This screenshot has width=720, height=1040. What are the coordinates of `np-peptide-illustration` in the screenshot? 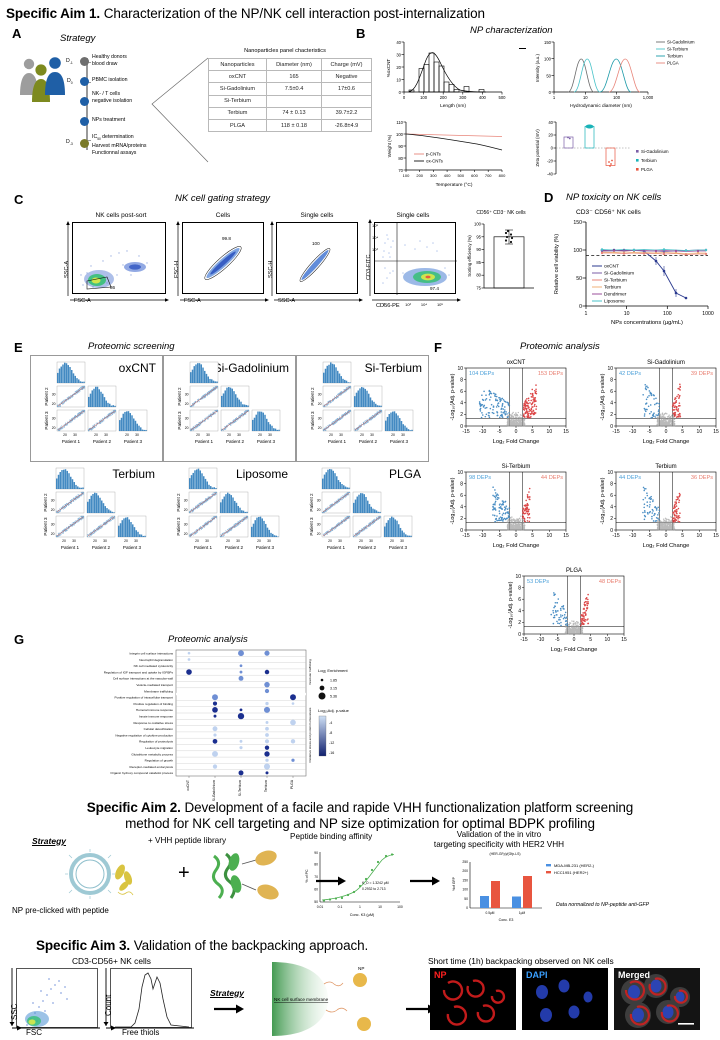 It's located at (99, 874).